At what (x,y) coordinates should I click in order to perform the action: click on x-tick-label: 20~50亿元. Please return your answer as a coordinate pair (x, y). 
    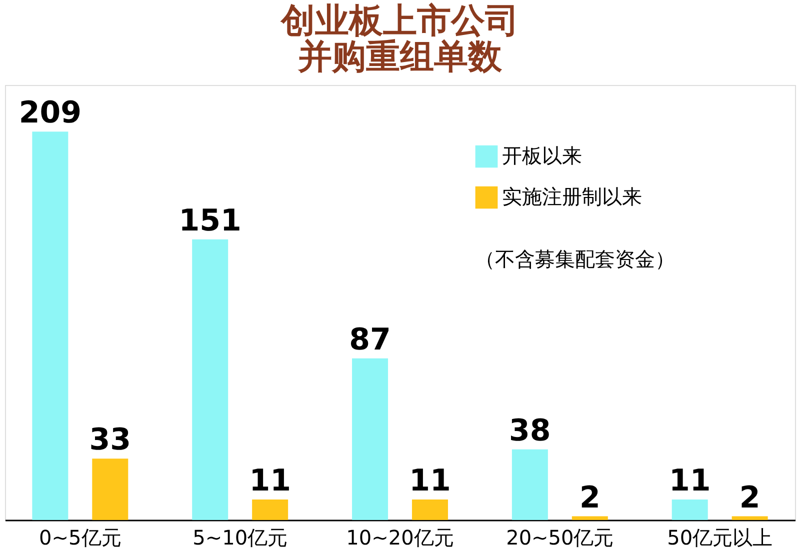
    Looking at the image, I should click on (560, 538).